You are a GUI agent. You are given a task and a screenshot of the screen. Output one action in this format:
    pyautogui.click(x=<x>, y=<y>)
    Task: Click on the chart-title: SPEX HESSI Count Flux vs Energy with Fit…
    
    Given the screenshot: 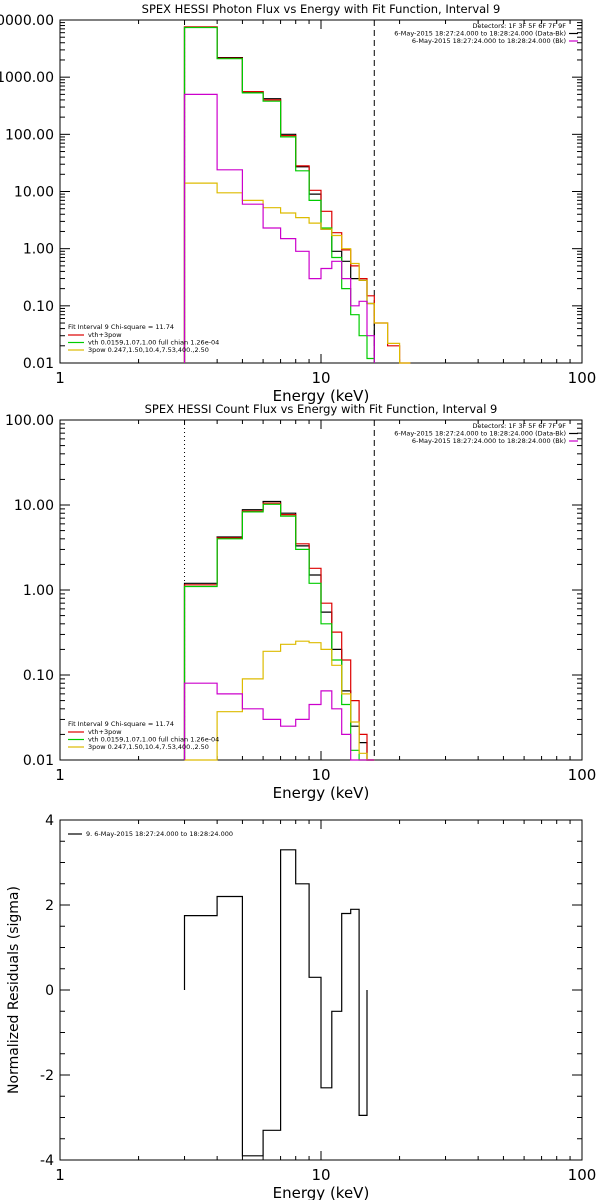 What is the action you would take?
    pyautogui.click(x=321, y=409)
    